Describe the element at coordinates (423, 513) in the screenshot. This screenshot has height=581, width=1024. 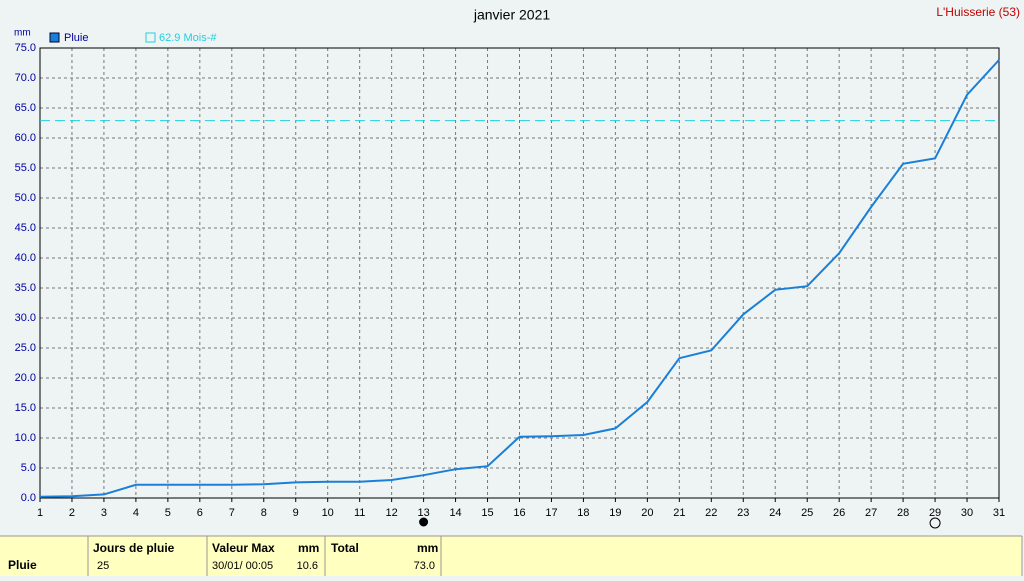
I see `x-tick-label: 13` at that location.